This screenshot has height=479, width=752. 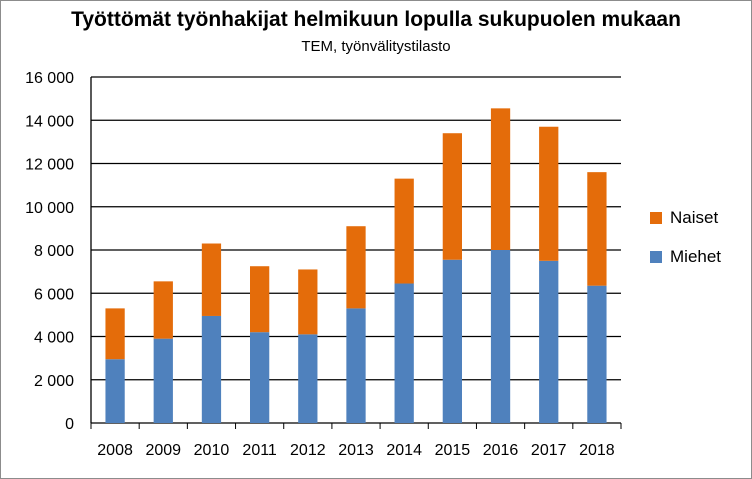 I want to click on bar-naiset-2016, so click(x=500, y=179).